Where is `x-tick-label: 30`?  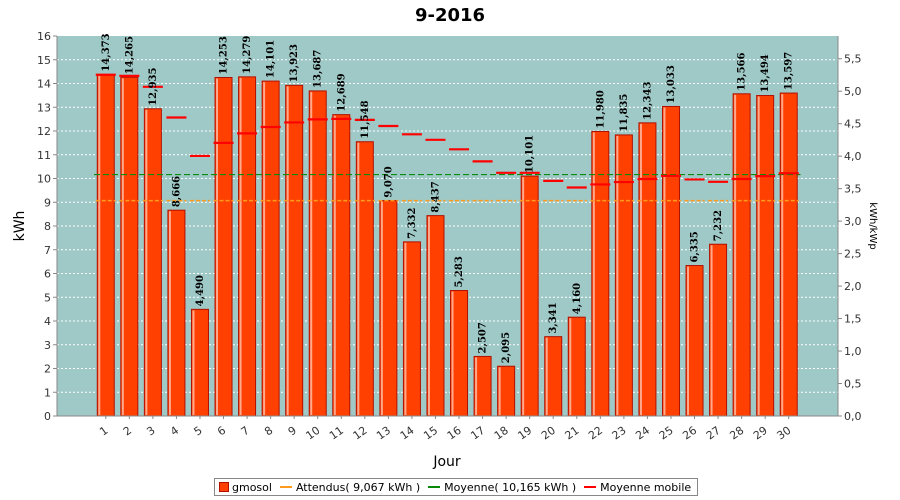 x-tick-label: 30 is located at coordinates (784, 433).